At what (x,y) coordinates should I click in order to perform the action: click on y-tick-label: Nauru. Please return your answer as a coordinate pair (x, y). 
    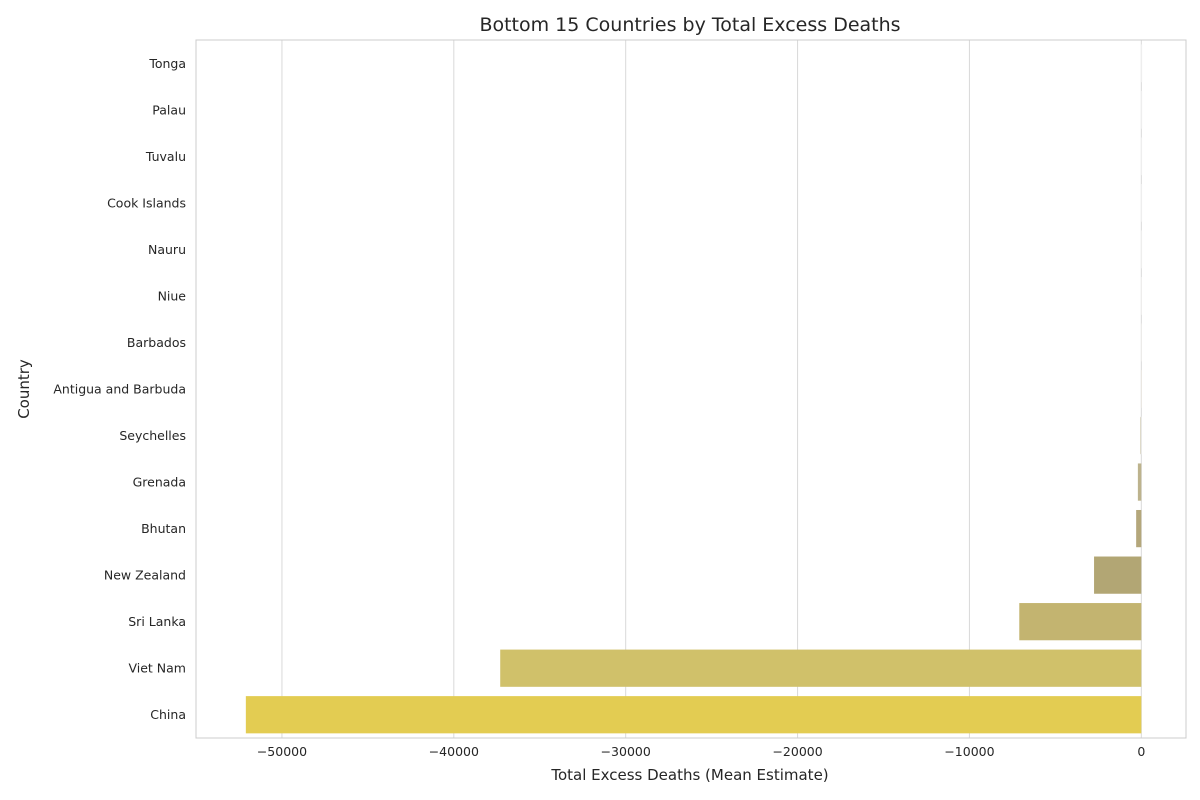
    Looking at the image, I should click on (167, 249).